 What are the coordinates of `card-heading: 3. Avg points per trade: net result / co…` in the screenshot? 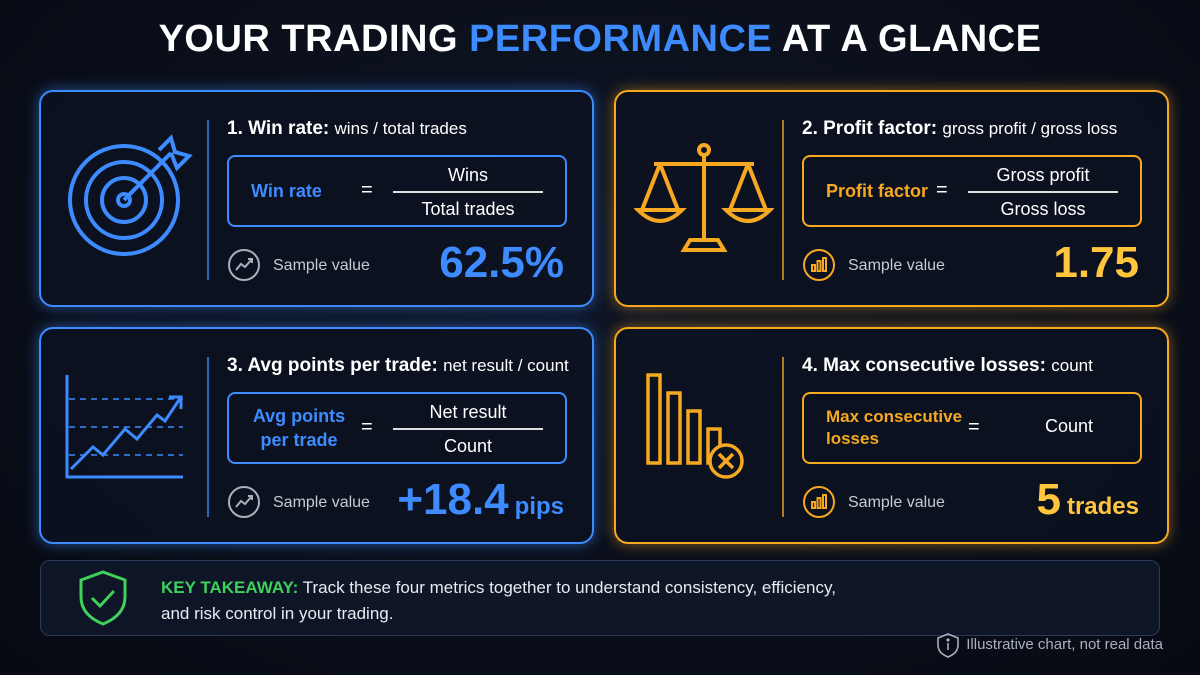 It's located at (398, 366).